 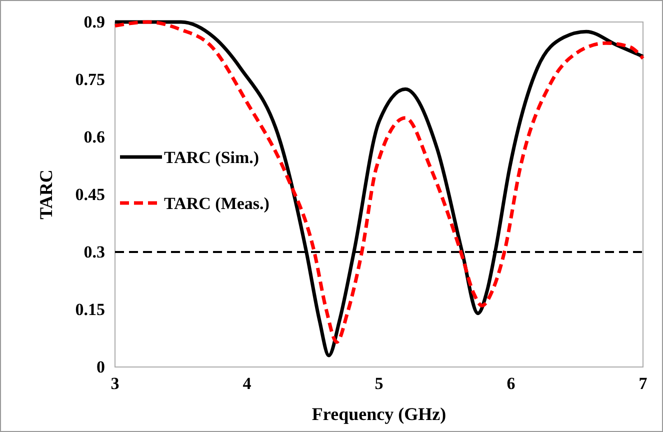 What do you see at coordinates (643, 384) in the screenshot?
I see `x-tick-label: 7` at bounding box center [643, 384].